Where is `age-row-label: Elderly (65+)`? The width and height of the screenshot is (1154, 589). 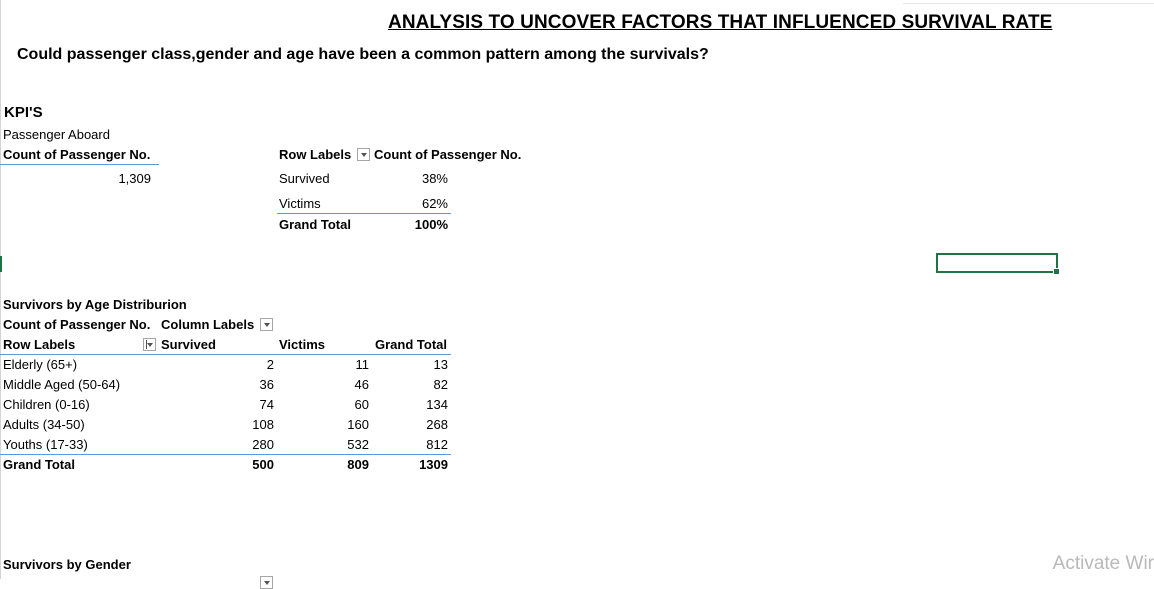 age-row-label: Elderly (65+) is located at coordinates (40, 364).